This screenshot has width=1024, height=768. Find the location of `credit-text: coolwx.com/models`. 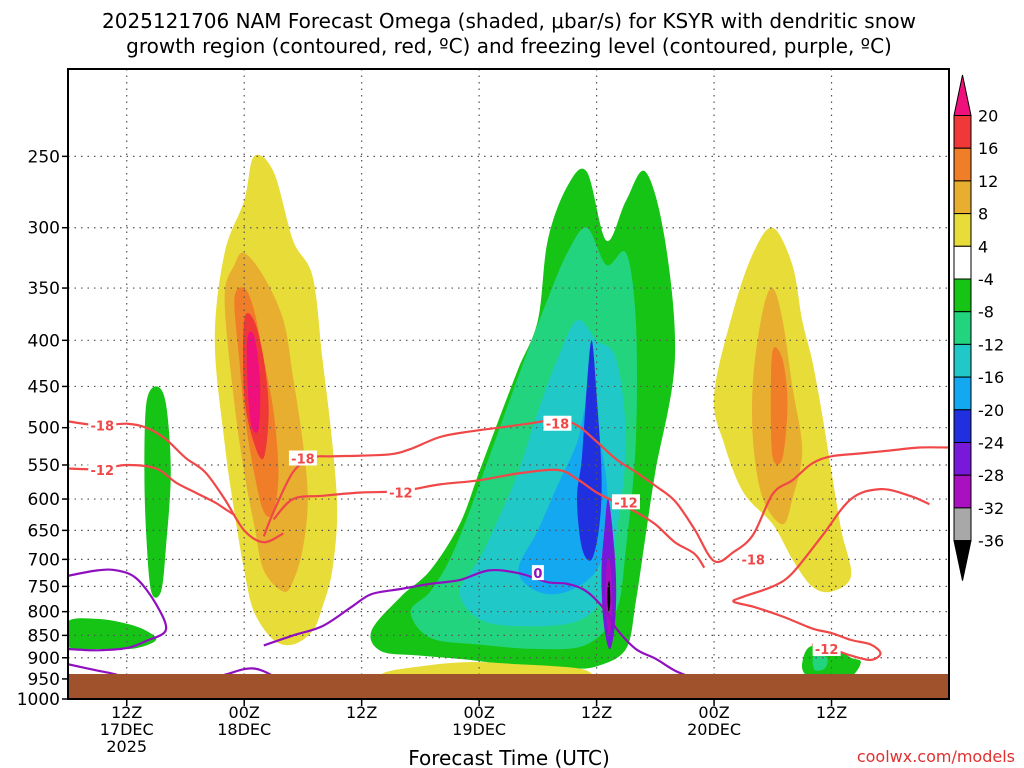

credit-text: coolwx.com/models is located at coordinates (936, 756).